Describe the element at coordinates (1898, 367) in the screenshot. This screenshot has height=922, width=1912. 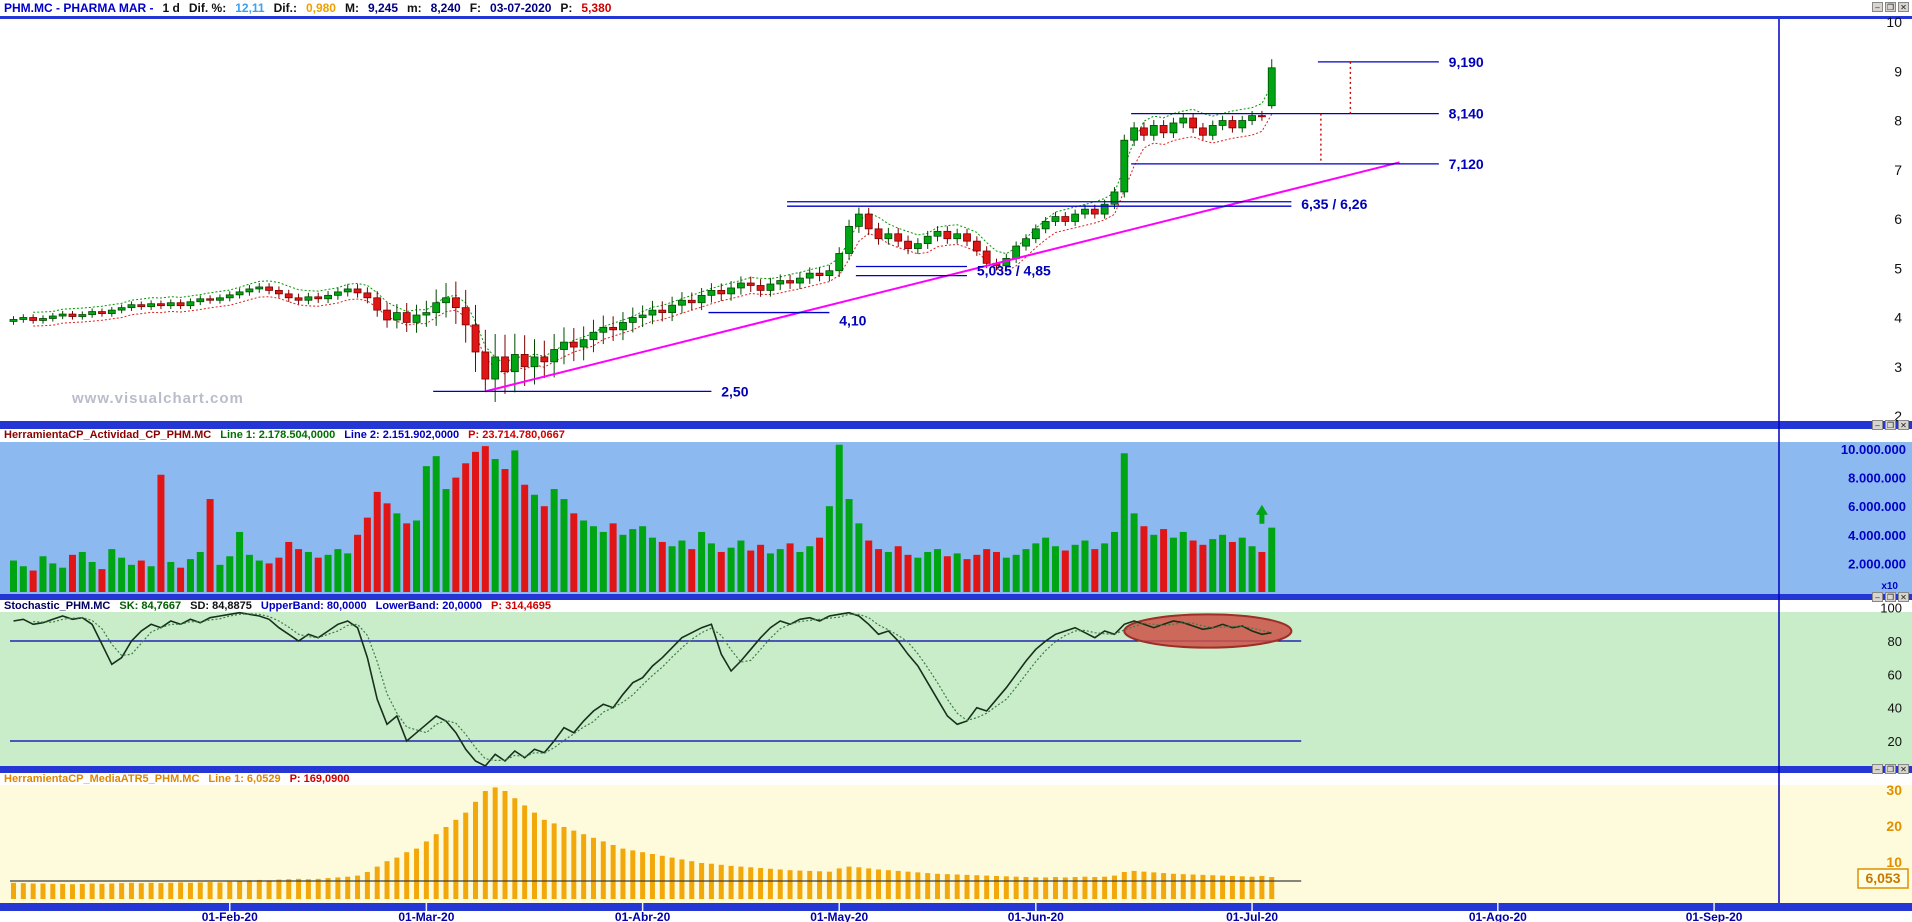
I see `price-axis-tick: 3` at that location.